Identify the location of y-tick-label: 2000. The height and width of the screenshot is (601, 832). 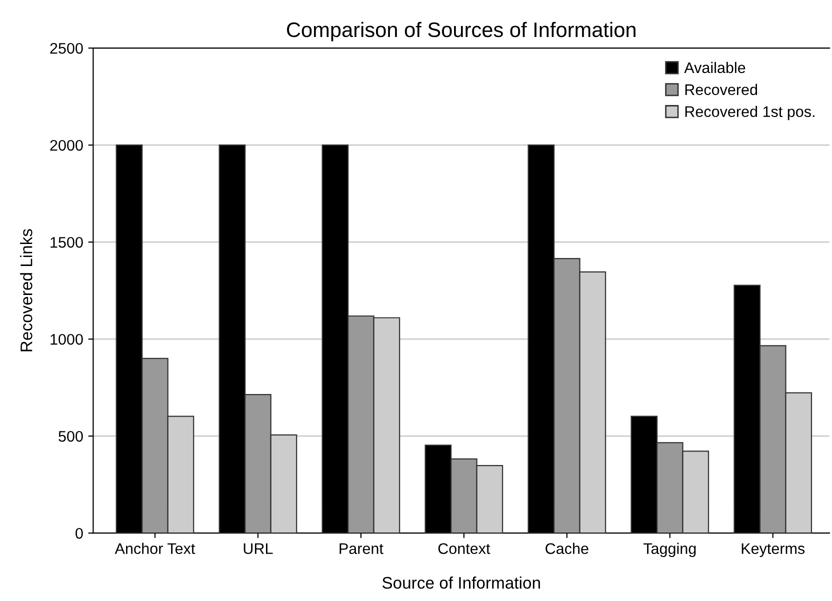
(66, 145).